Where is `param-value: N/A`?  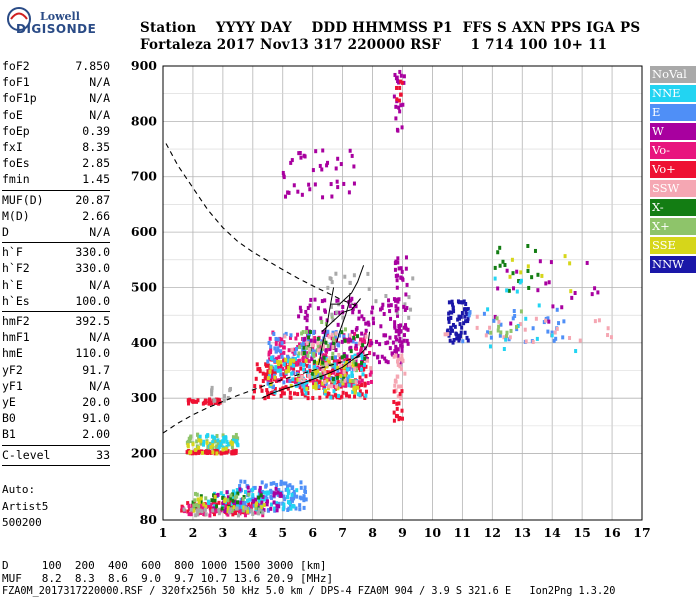
param-value: N/A is located at coordinates (99, 385).